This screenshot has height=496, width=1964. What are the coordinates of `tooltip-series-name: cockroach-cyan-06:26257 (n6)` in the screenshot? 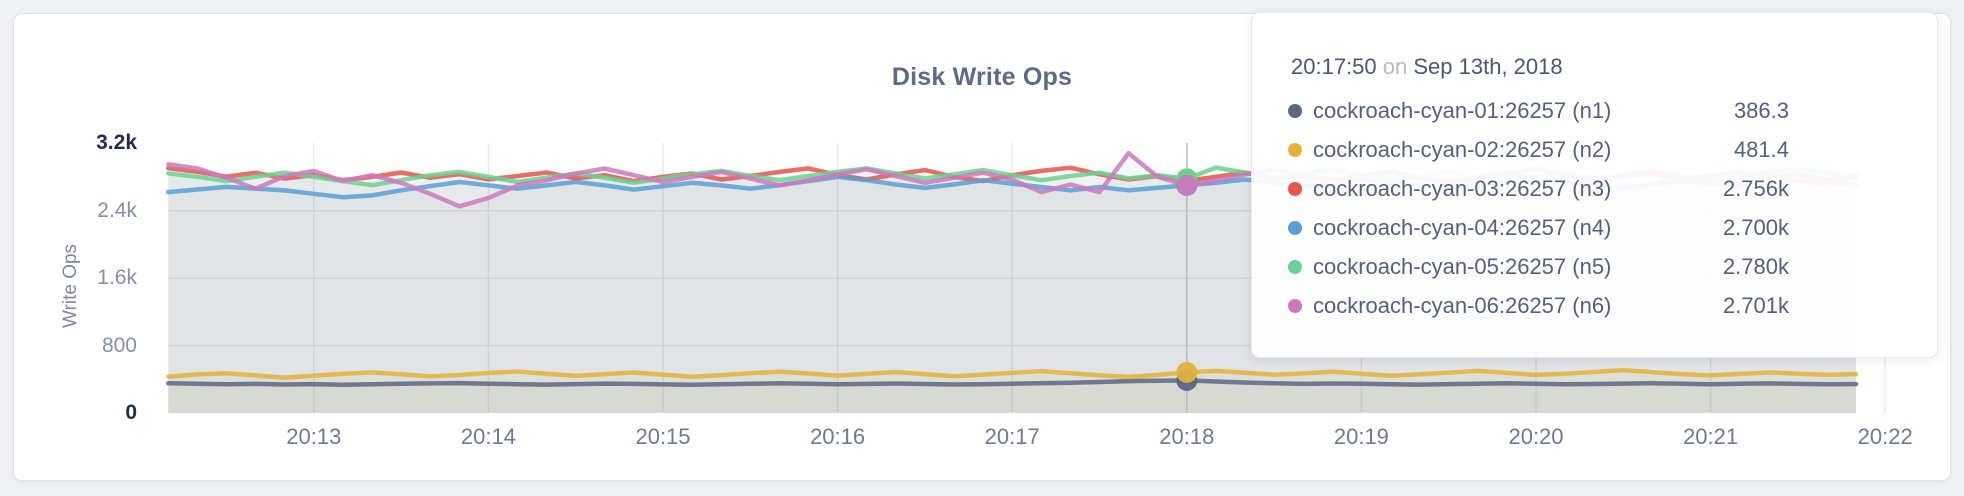 It's located at (1462, 305).